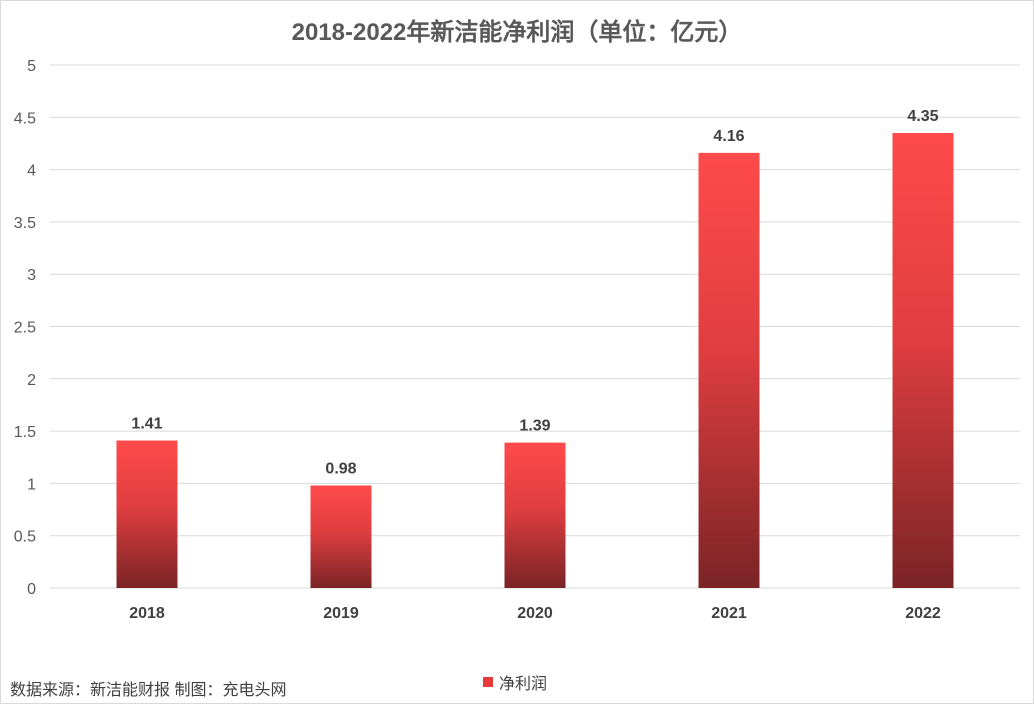 The height and width of the screenshot is (704, 1034). What do you see at coordinates (341, 536) in the screenshot?
I see `bar-2019` at bounding box center [341, 536].